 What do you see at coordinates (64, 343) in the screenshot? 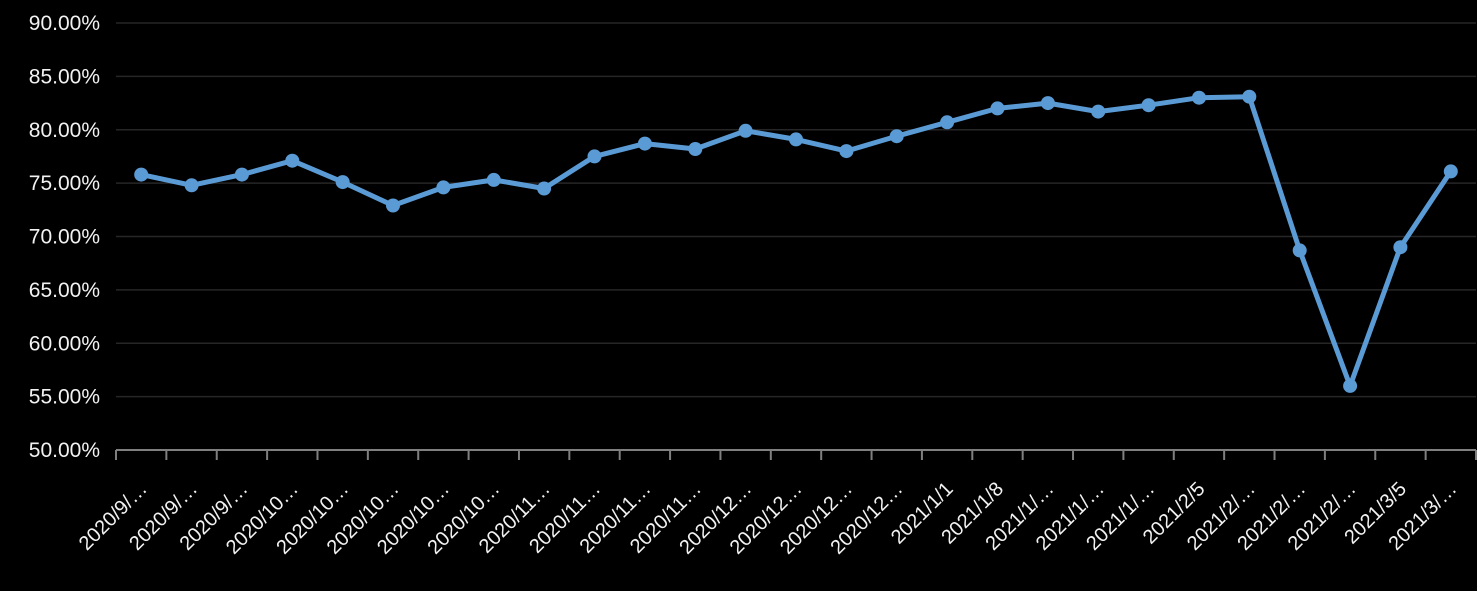
I see `y-axis-tick-label: 60.00%` at bounding box center [64, 343].